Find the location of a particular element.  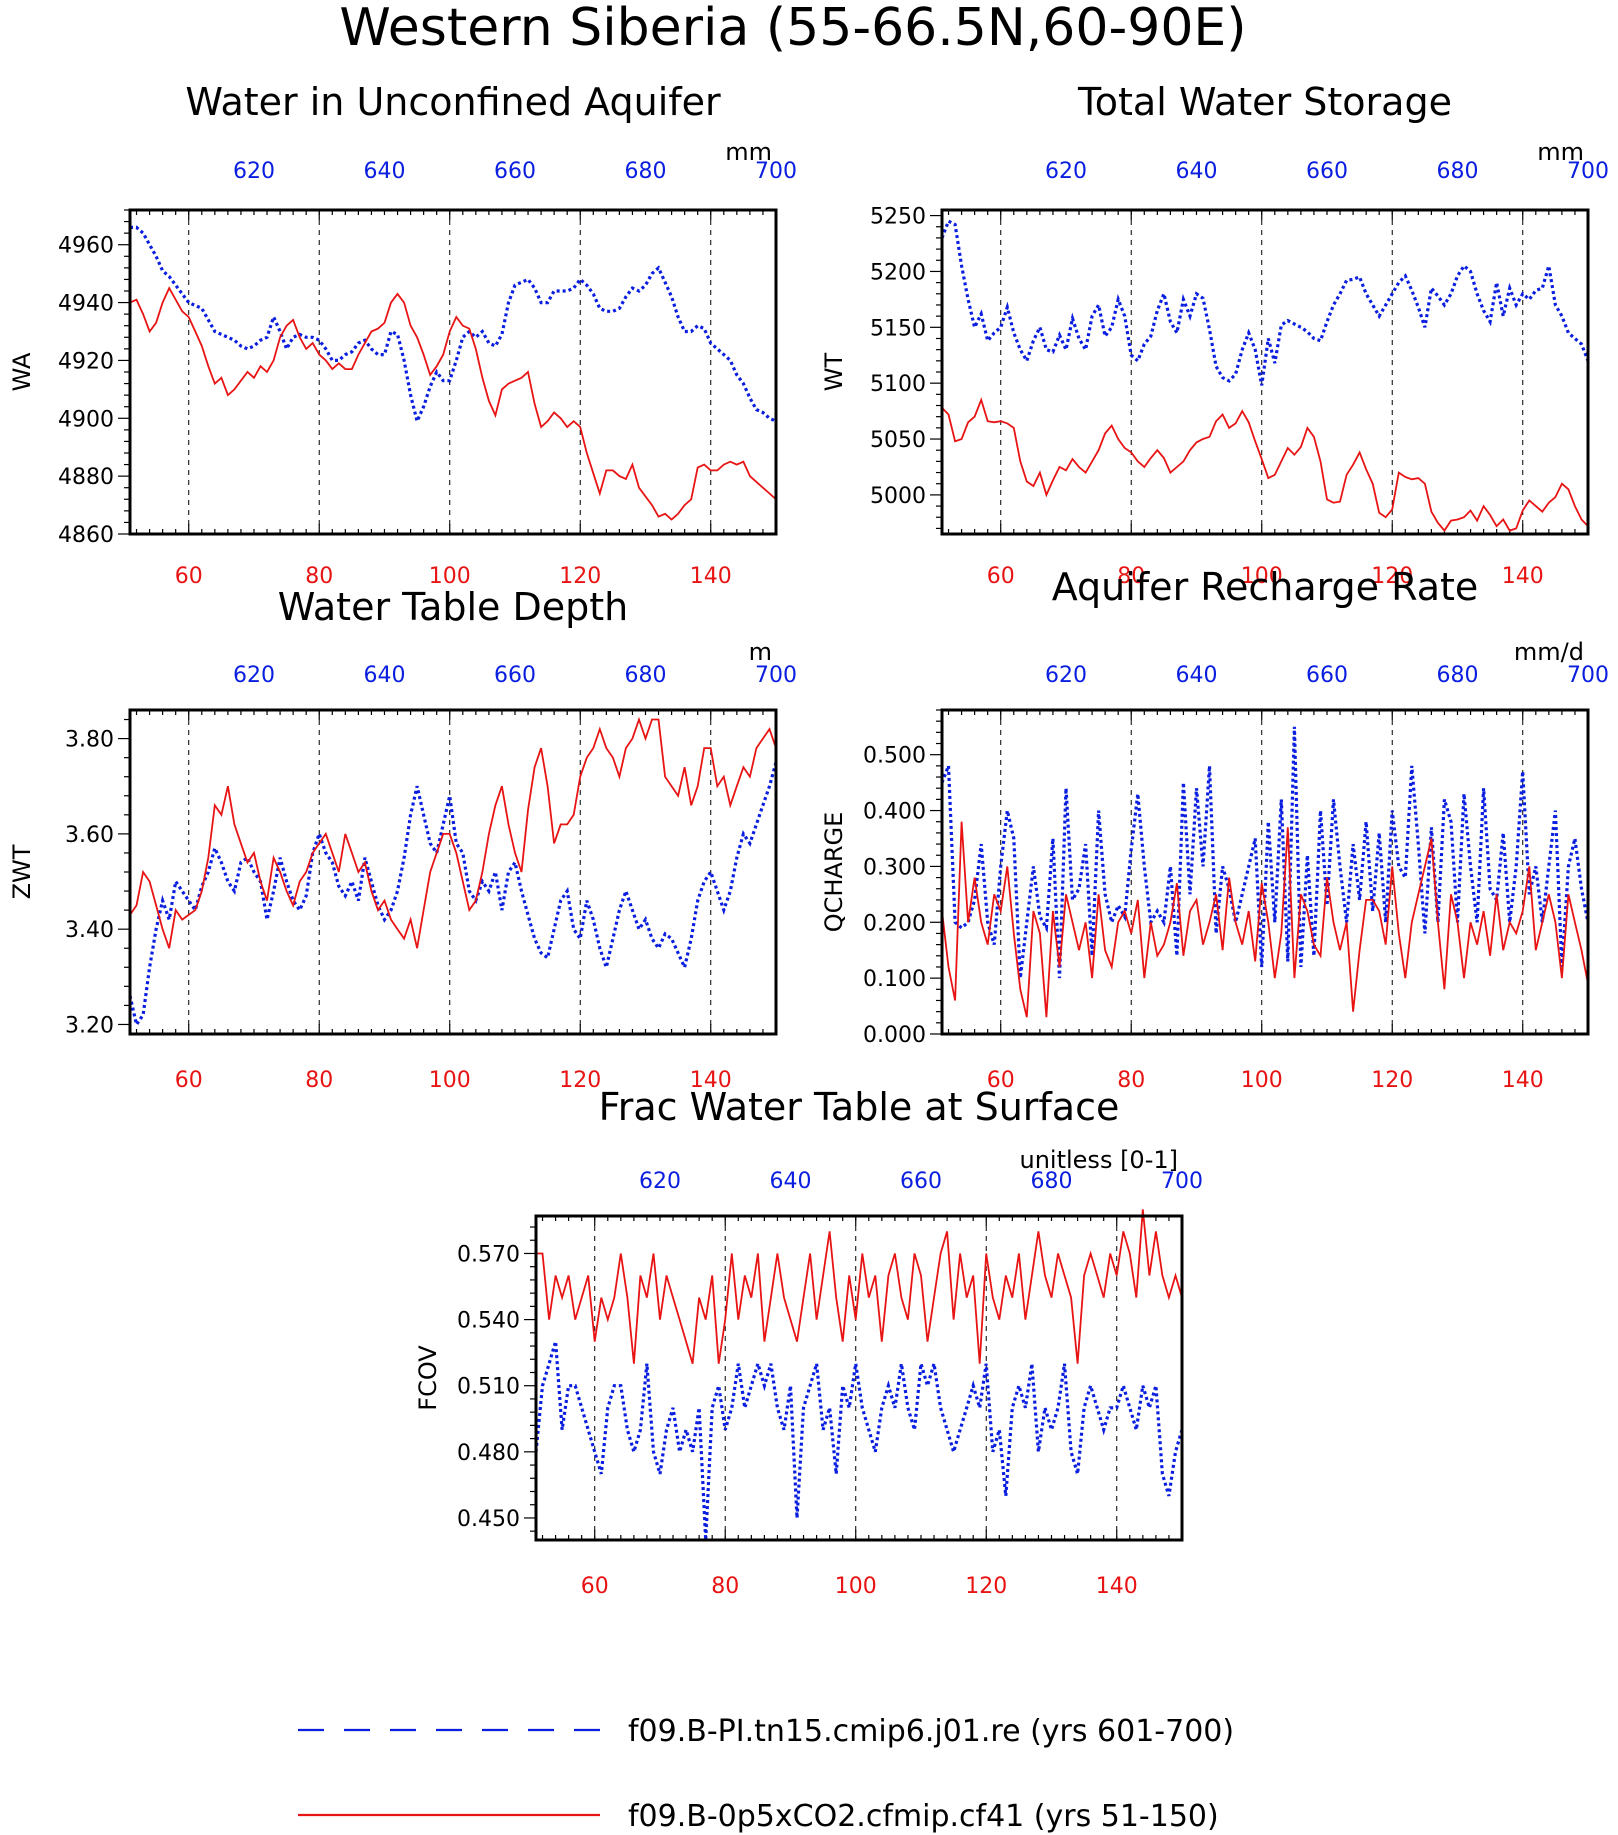

y-tick-label: 0.000 is located at coordinates (894, 1035).